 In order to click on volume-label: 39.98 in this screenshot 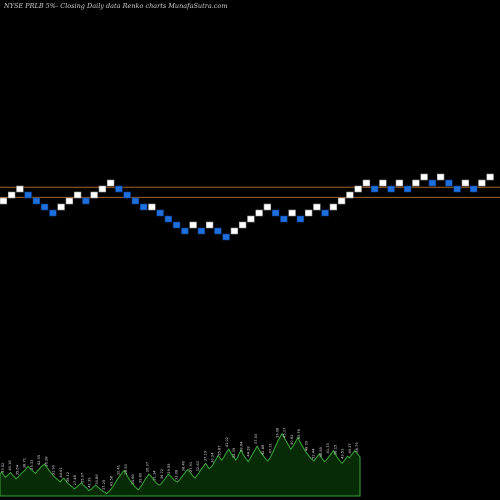, I will do `click(278, 432)`.